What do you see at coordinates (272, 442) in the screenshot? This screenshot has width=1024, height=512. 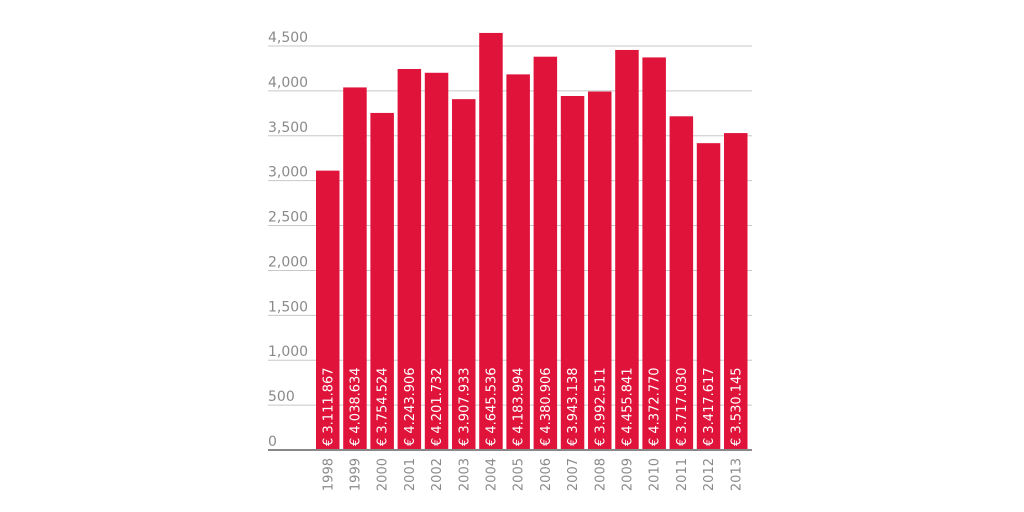 I see `y-tick-label: 0` at bounding box center [272, 442].